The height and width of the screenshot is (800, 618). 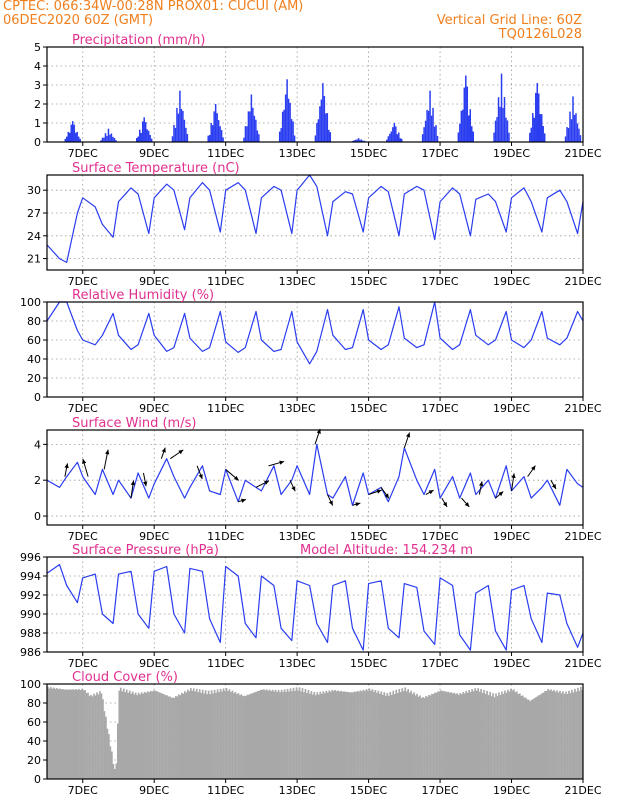 I want to click on x-tick-label: 11DEC, so click(x=225, y=790).